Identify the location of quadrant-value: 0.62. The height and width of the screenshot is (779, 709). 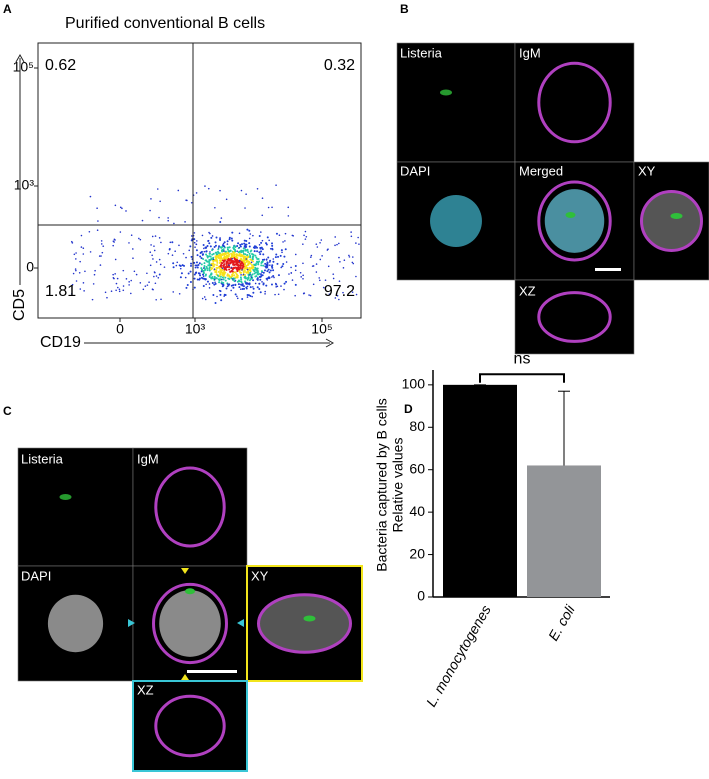
(60, 65).